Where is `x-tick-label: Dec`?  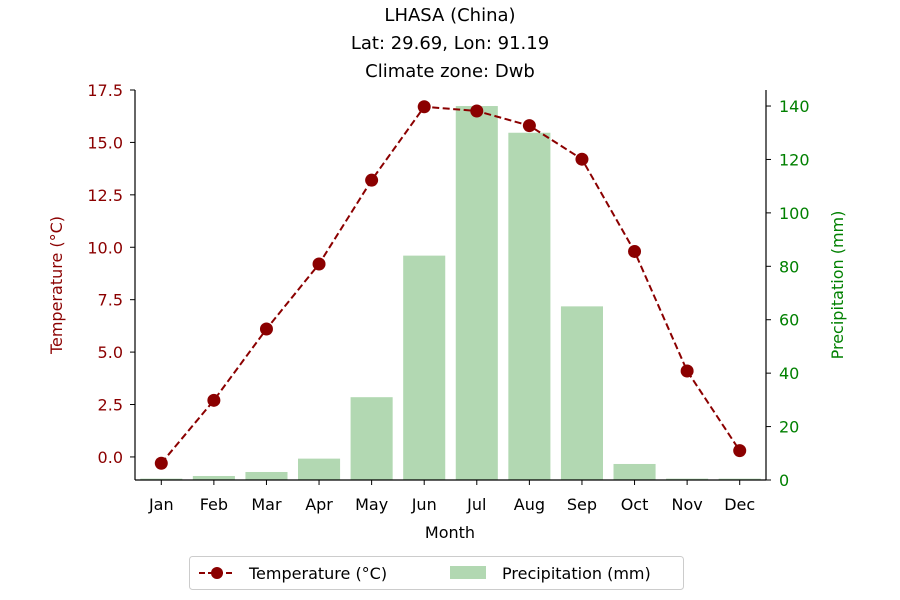 x-tick-label: Dec is located at coordinates (739, 504).